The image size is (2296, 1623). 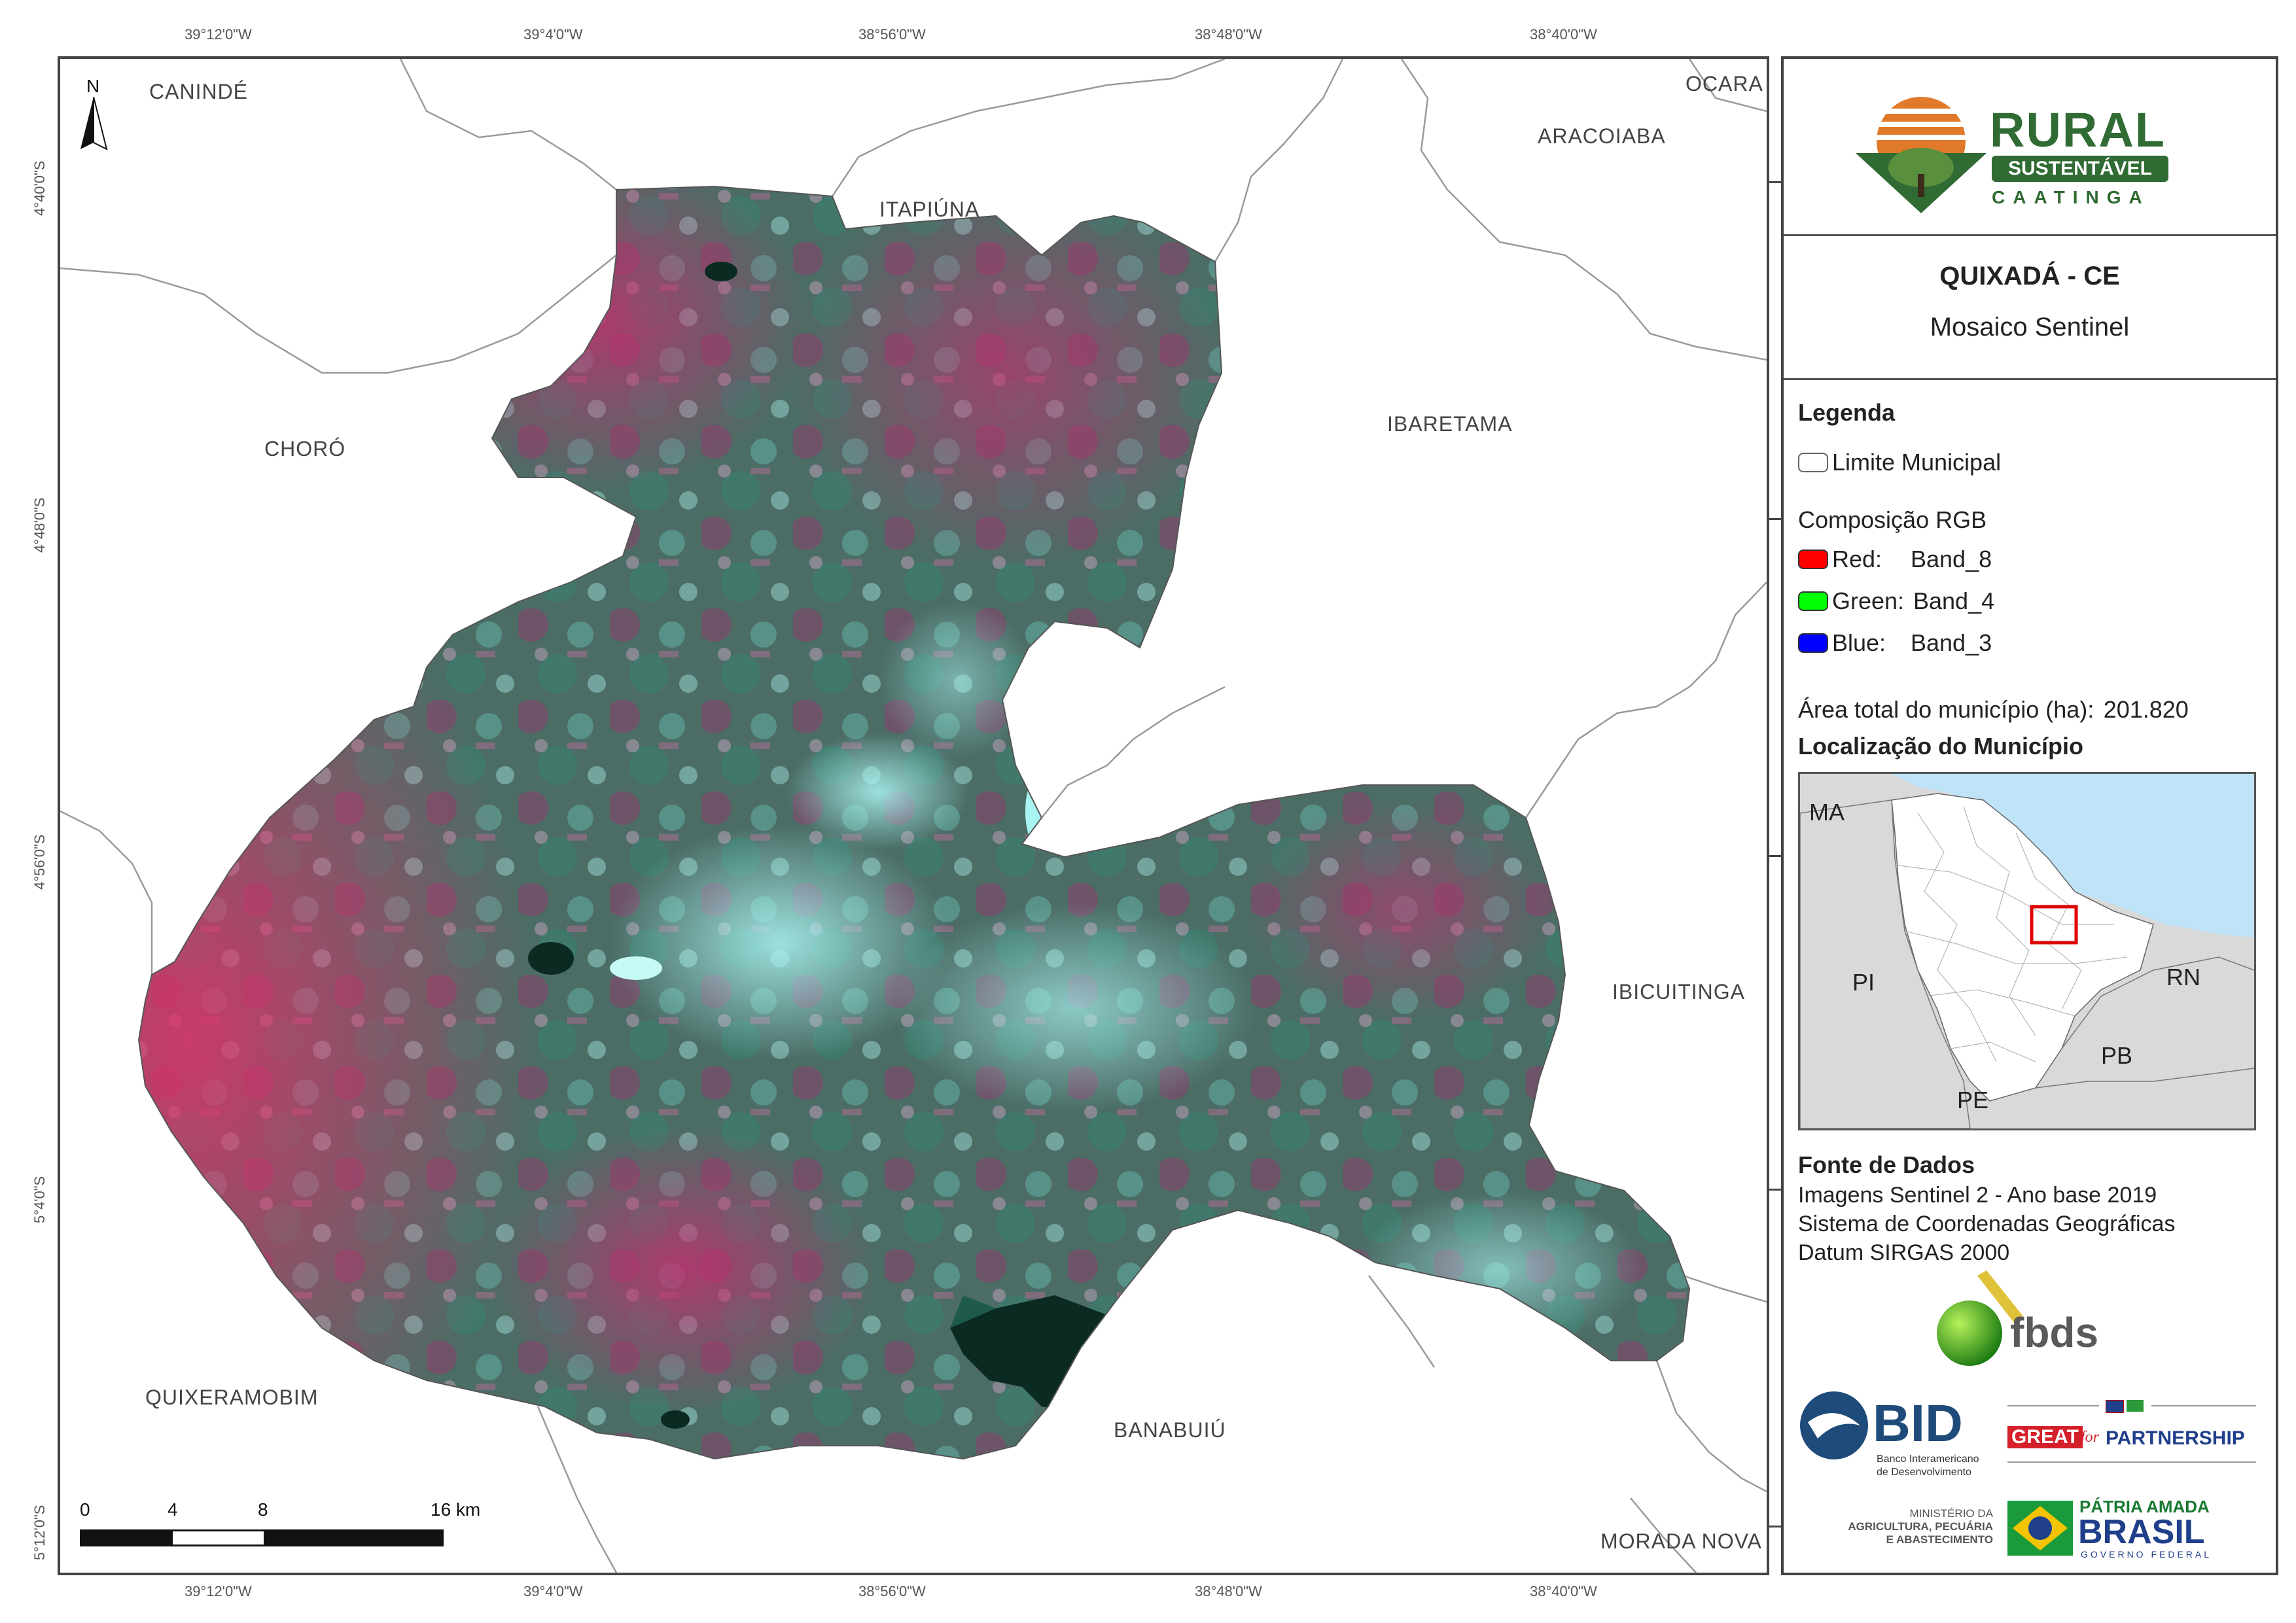 I want to click on label-morada-nova: MORADA NOVA, so click(x=1681, y=1541).